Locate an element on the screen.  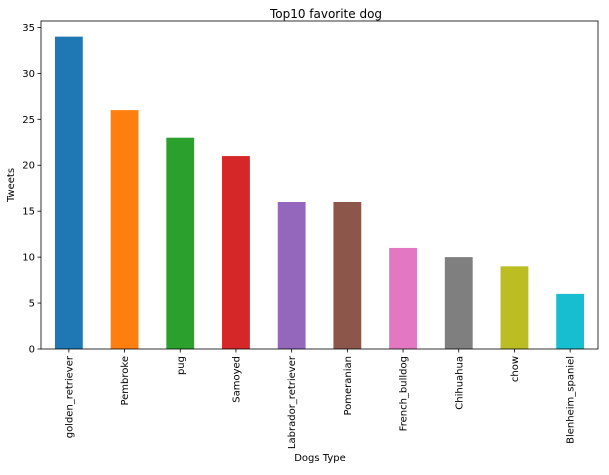
y-axis-ticks: 0 5 10 15 20 25 30 35 is located at coordinates (31, 189).